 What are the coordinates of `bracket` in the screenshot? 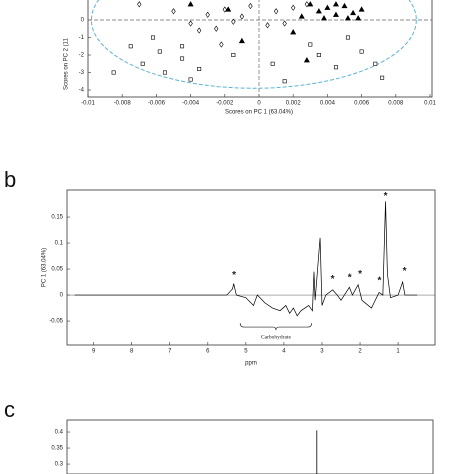 It's located at (276, 327).